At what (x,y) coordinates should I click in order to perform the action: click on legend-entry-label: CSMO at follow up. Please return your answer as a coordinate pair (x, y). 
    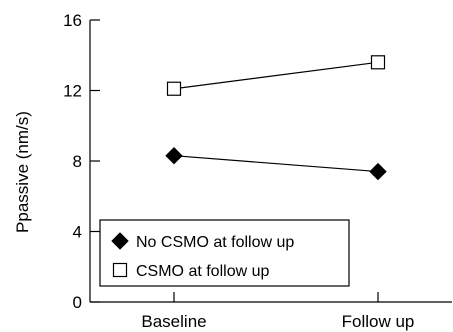
    Looking at the image, I should click on (202, 271).